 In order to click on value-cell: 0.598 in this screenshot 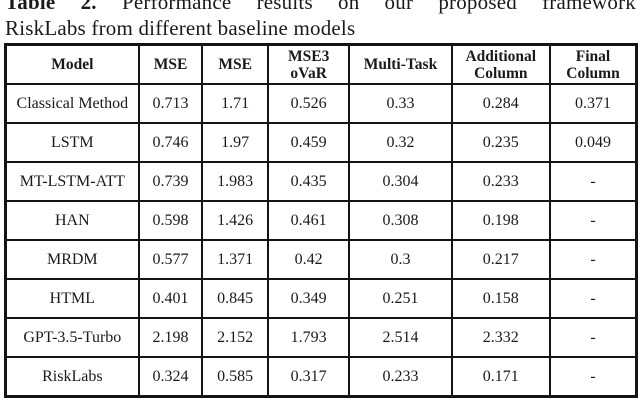, I will do `click(170, 220)`.